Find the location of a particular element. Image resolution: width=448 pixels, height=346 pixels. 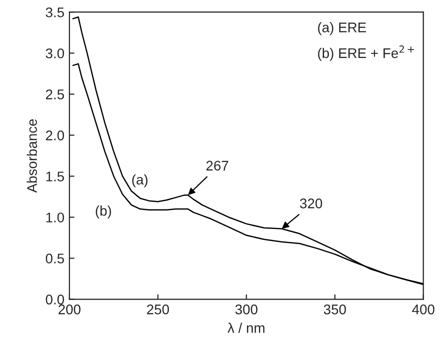

x-tick-label: 300 is located at coordinates (246, 309).